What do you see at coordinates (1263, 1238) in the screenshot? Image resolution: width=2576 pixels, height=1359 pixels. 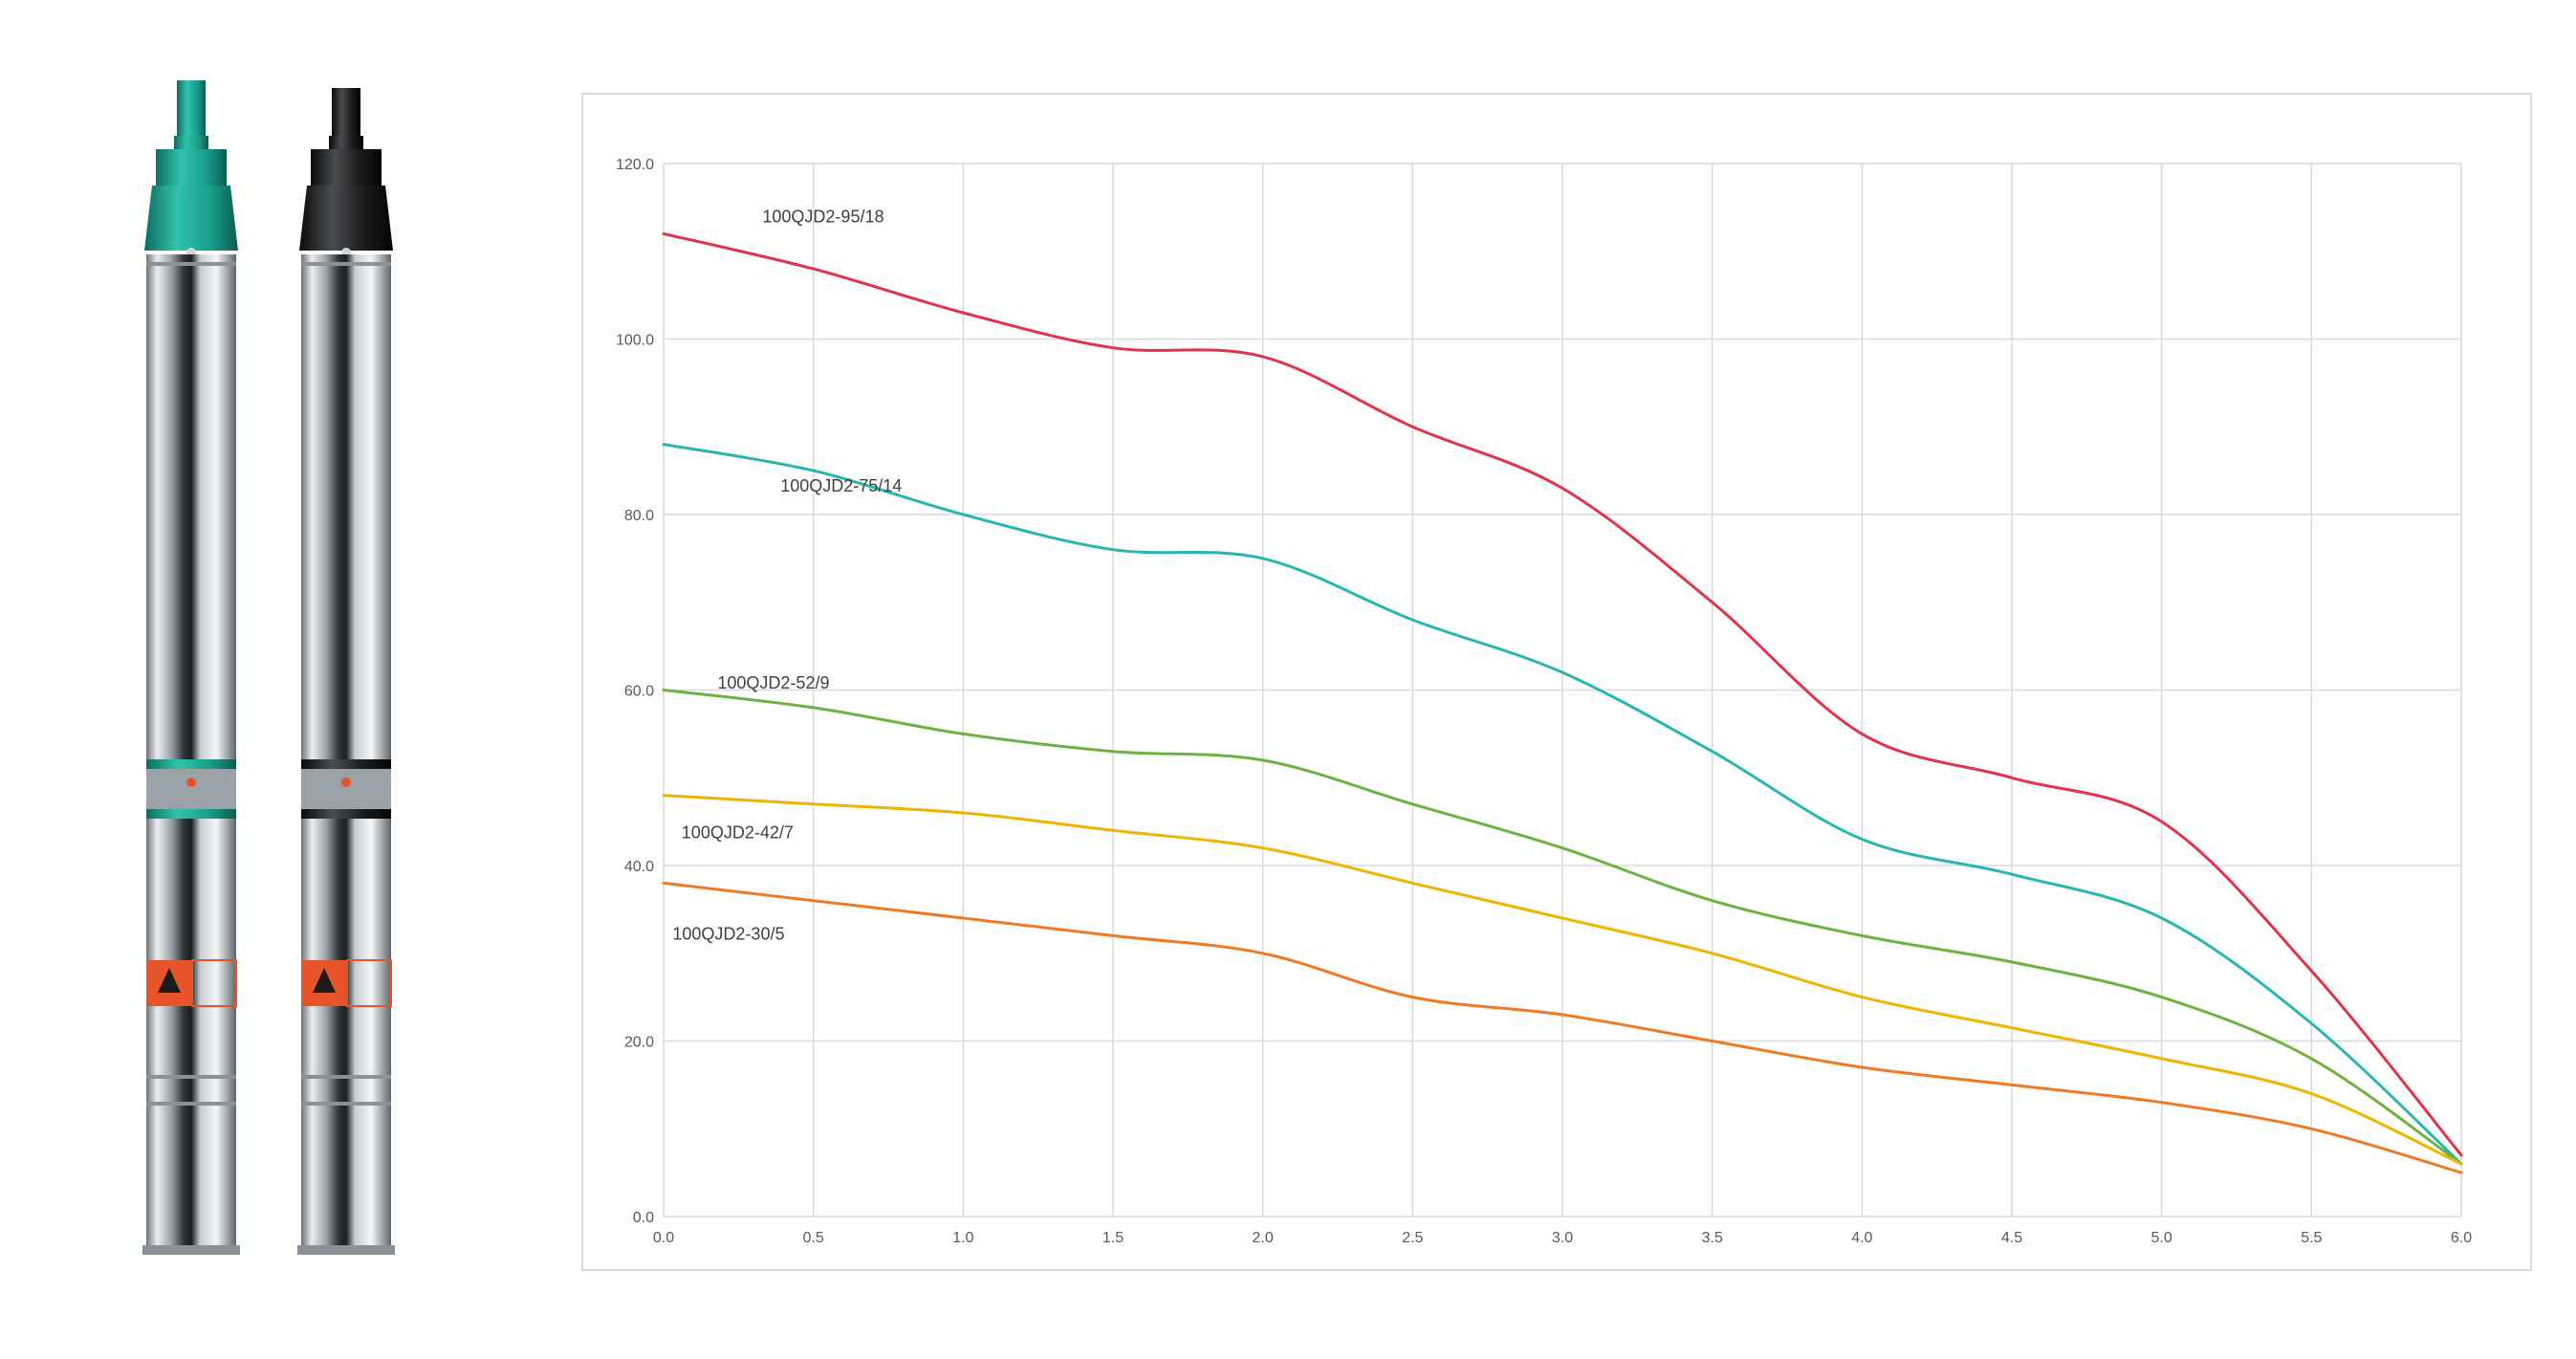 I see `x-tick-label: 2.0` at bounding box center [1263, 1238].